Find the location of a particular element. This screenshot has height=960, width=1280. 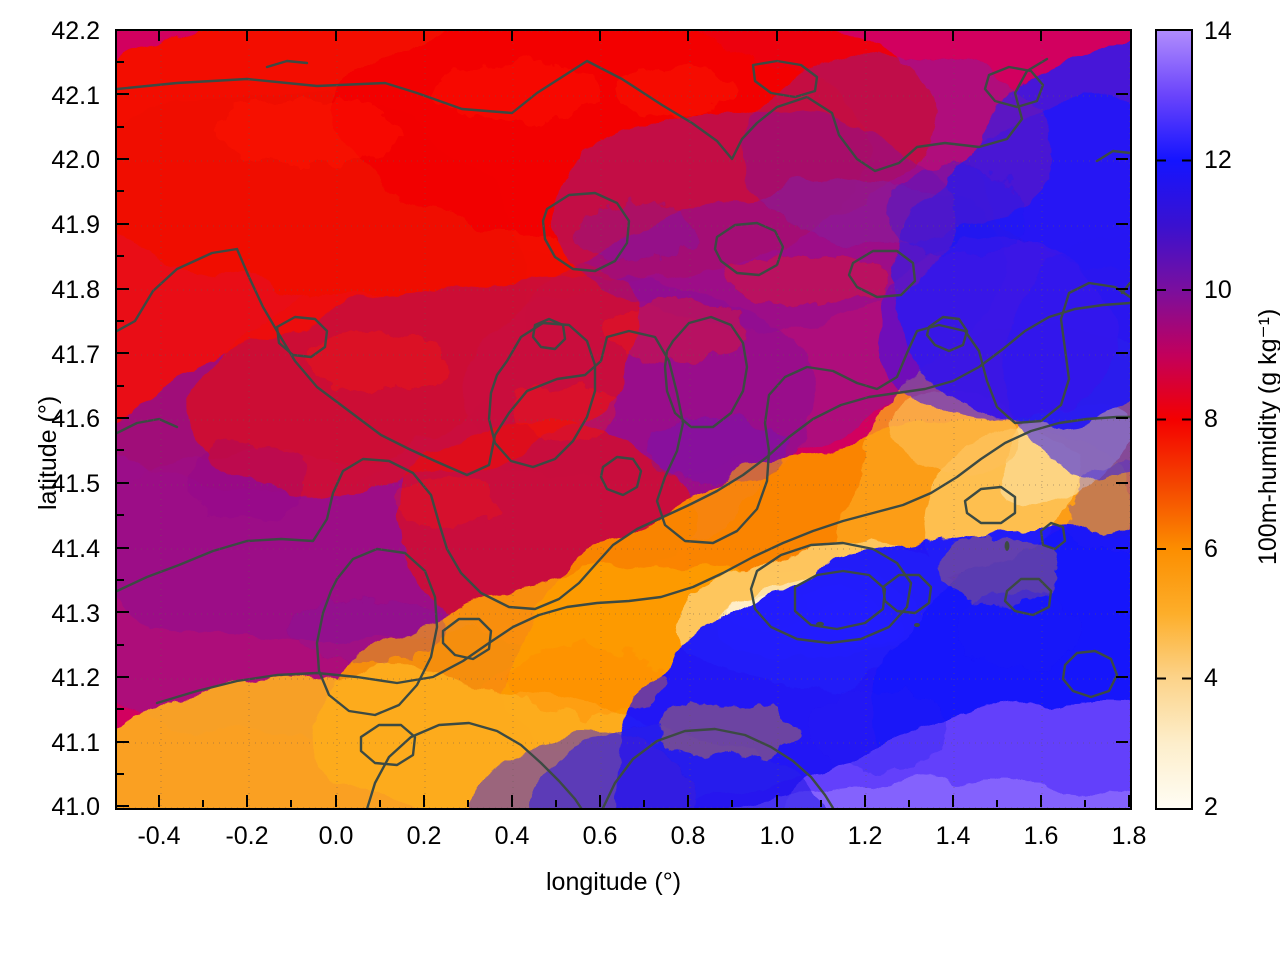

x-tick-label: 1.6 is located at coordinates (1041, 836).